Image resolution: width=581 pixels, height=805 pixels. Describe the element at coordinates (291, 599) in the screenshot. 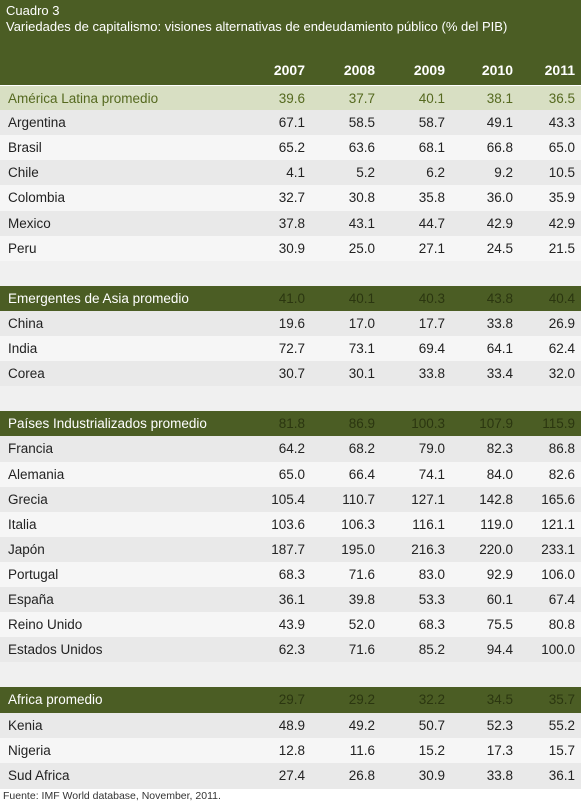

I see `cell-value: 36.1` at that location.